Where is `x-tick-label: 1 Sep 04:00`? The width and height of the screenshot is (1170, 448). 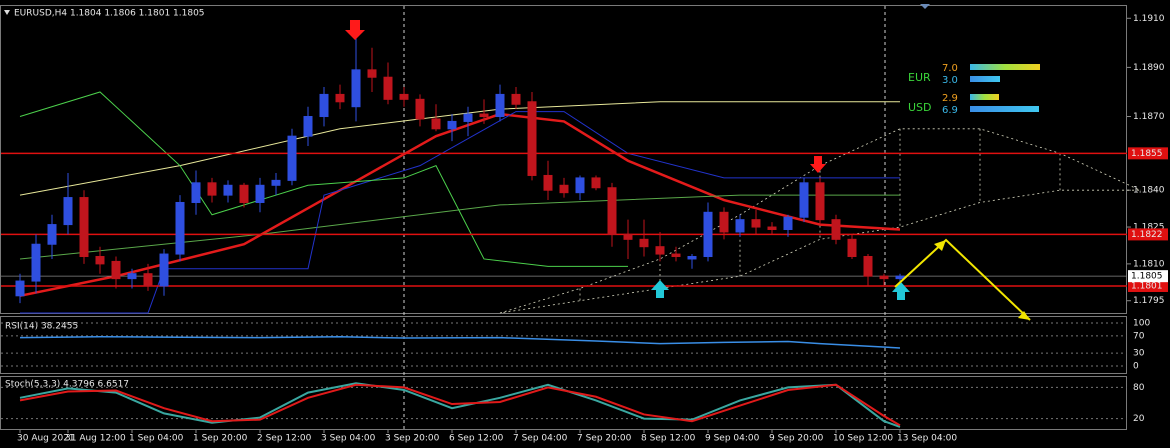 x-tick-label: 1 Sep 04:00 is located at coordinates (156, 439).